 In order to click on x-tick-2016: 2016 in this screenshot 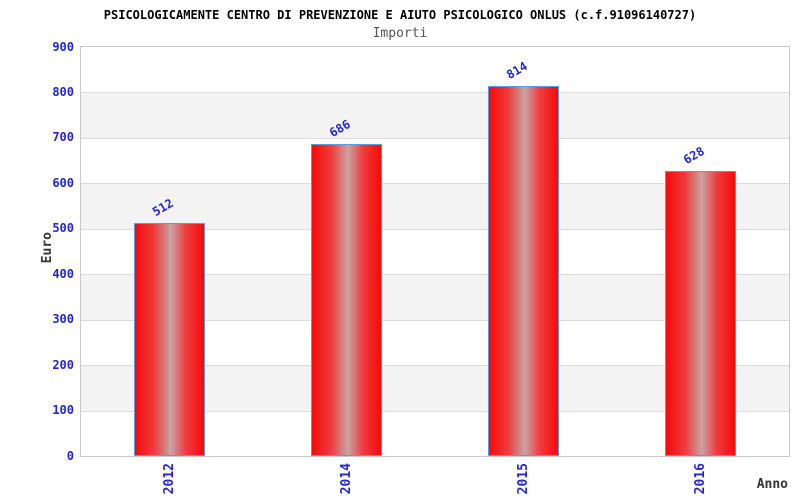, I will do `click(700, 479)`.